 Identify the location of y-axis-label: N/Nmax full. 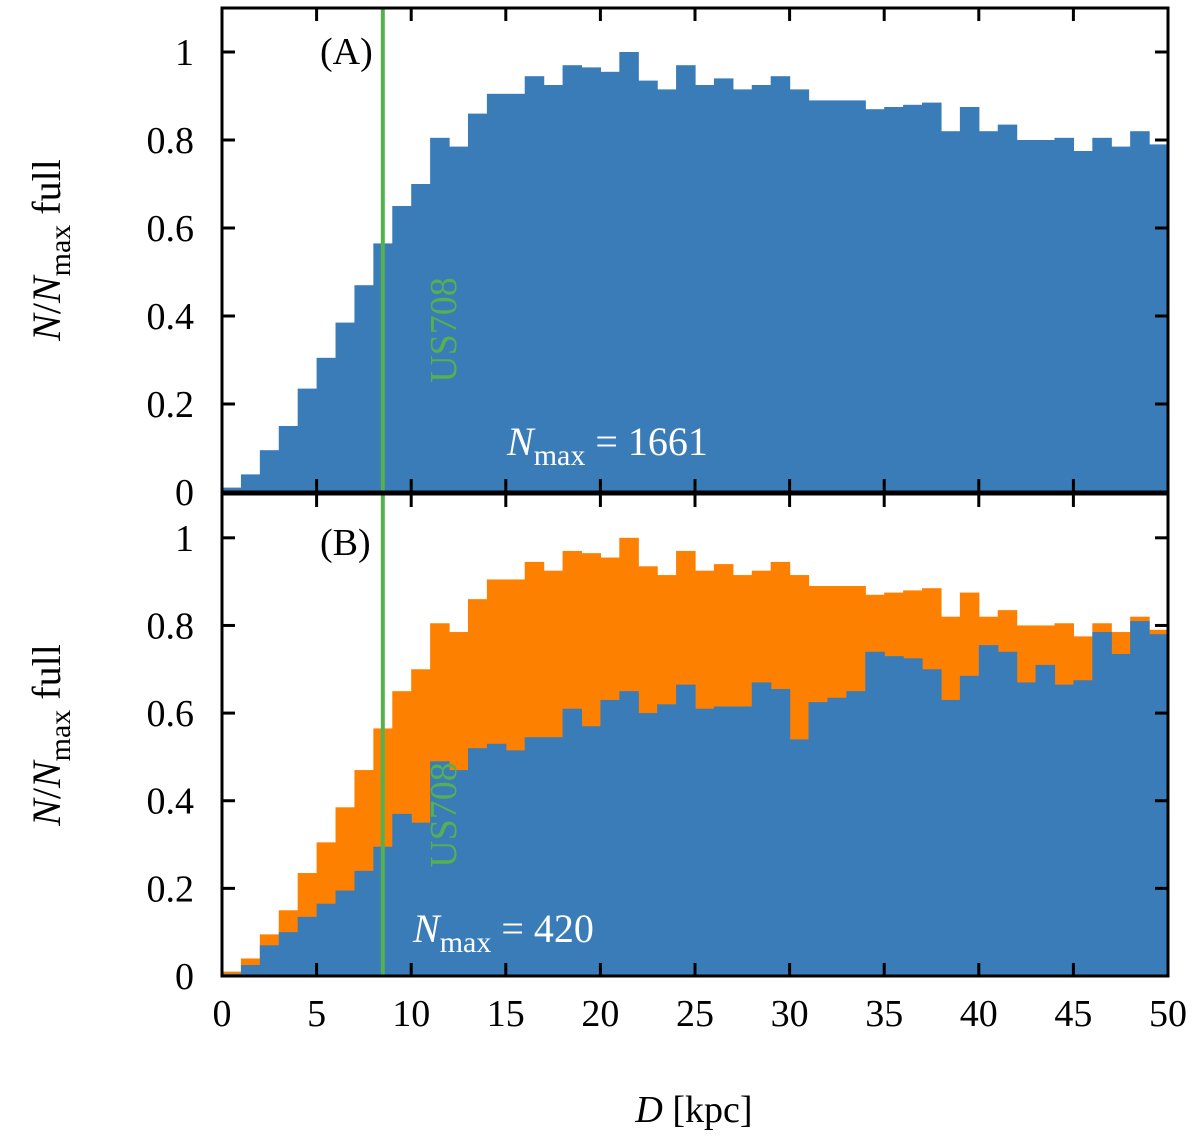
(50, 250).